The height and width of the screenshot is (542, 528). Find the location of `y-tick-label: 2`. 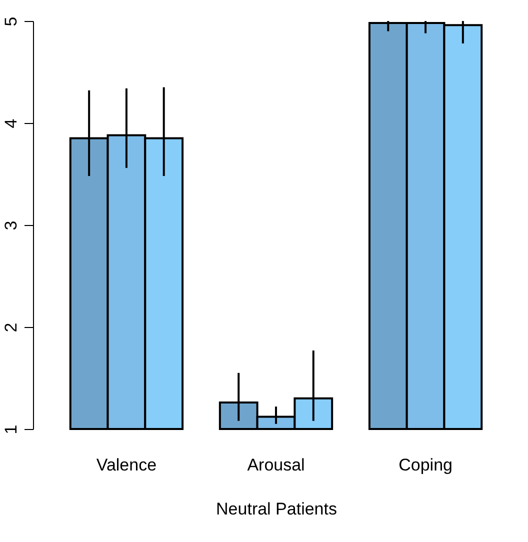

y-tick-label: 2 is located at coordinates (11, 327).